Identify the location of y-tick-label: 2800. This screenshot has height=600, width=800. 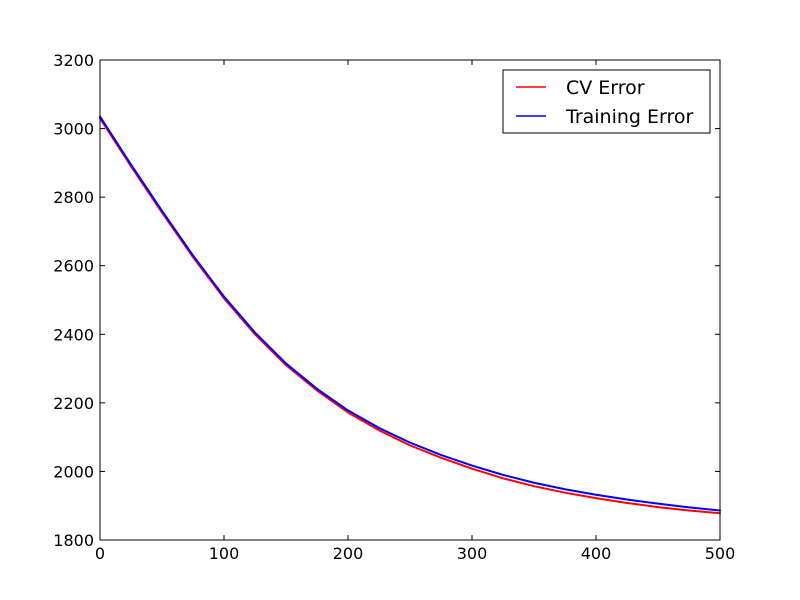
(73, 197).